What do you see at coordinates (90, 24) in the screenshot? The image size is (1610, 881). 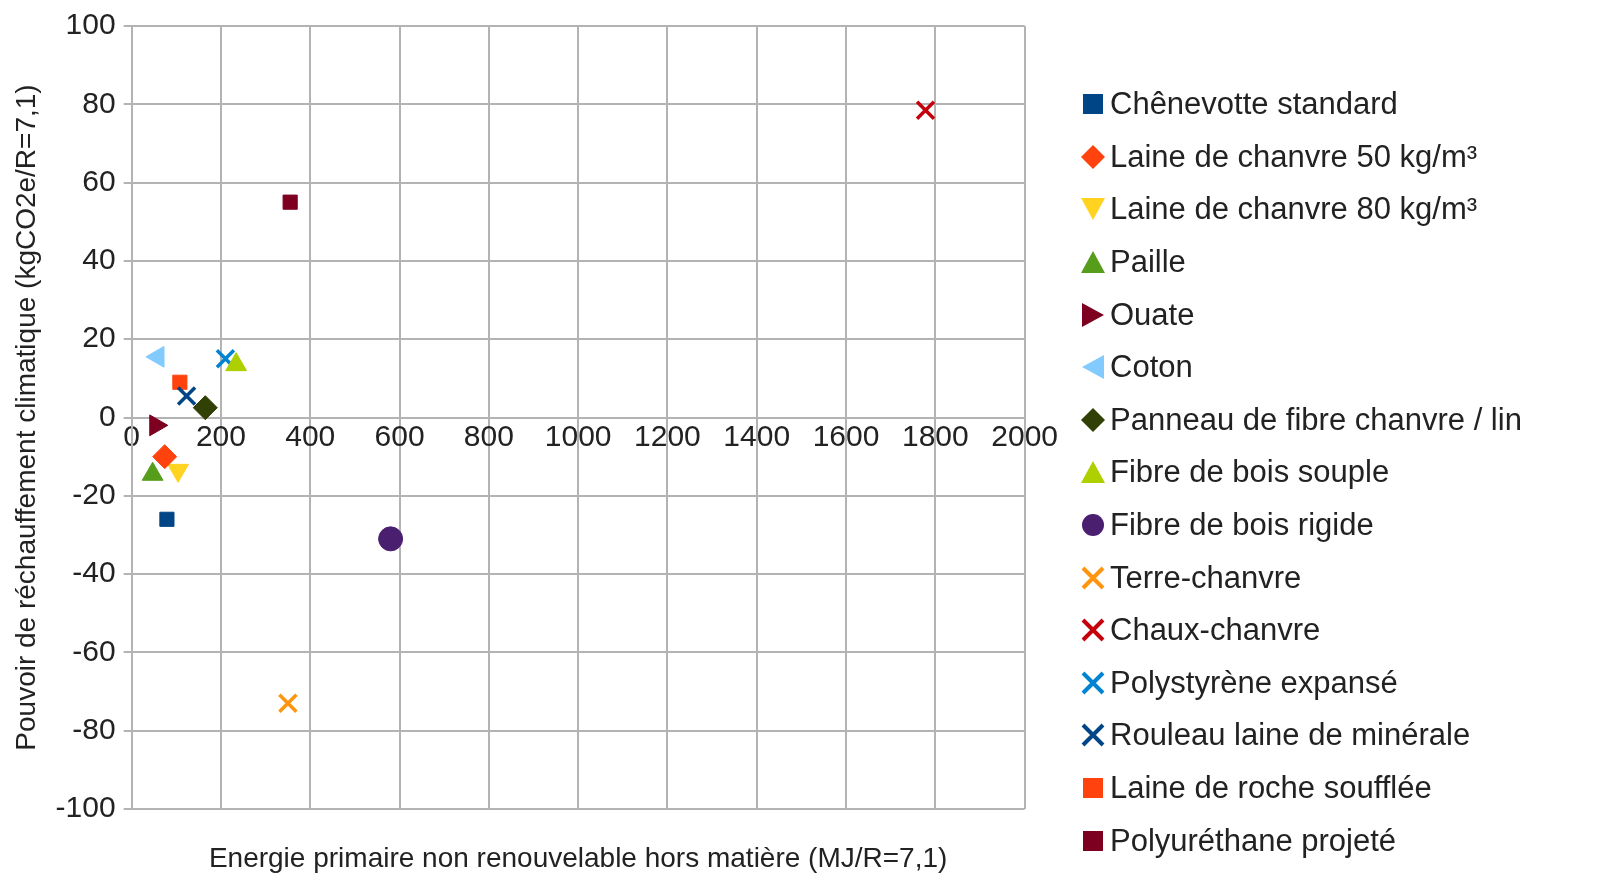 I see `y-tick-label: 100` at bounding box center [90, 24].